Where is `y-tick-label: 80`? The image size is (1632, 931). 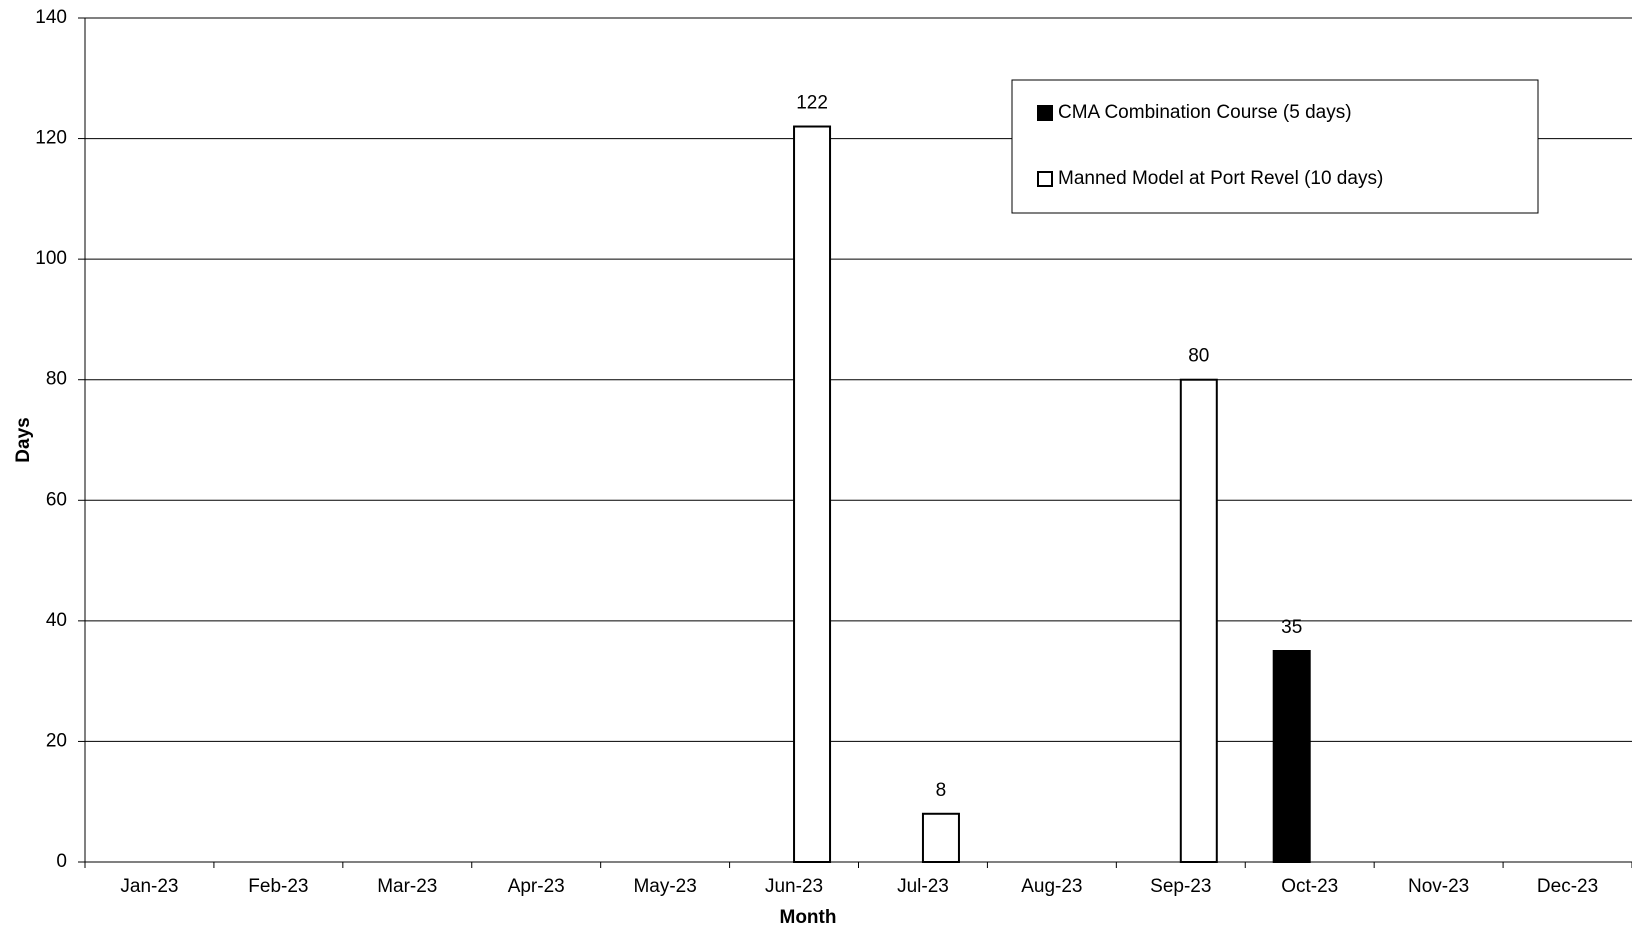
y-tick-label: 80 is located at coordinates (56, 379).